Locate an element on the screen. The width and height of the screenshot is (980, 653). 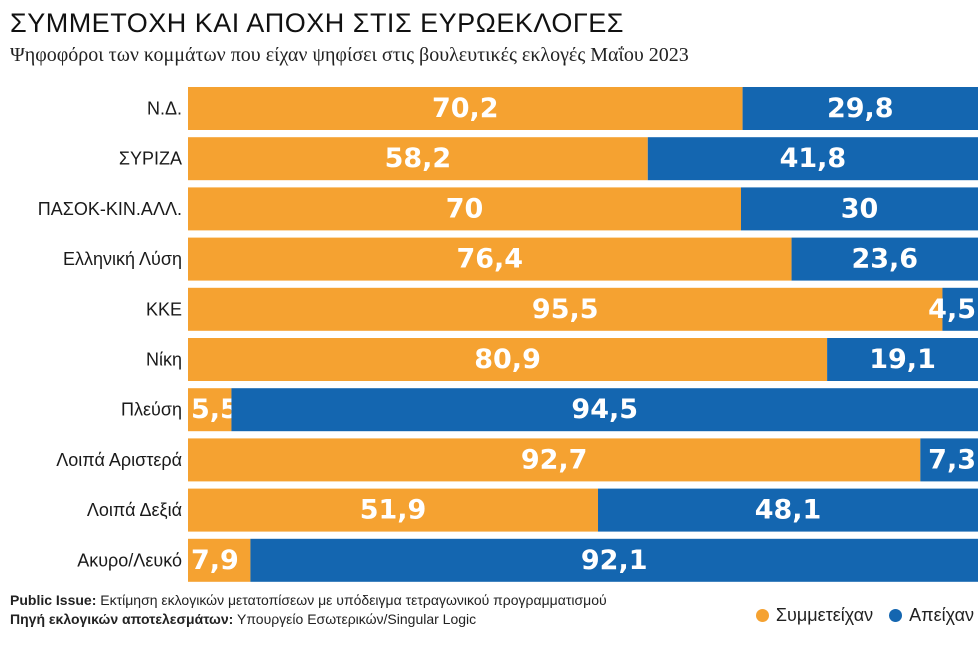
value-label-abstained: 41,8 is located at coordinates (813, 158).